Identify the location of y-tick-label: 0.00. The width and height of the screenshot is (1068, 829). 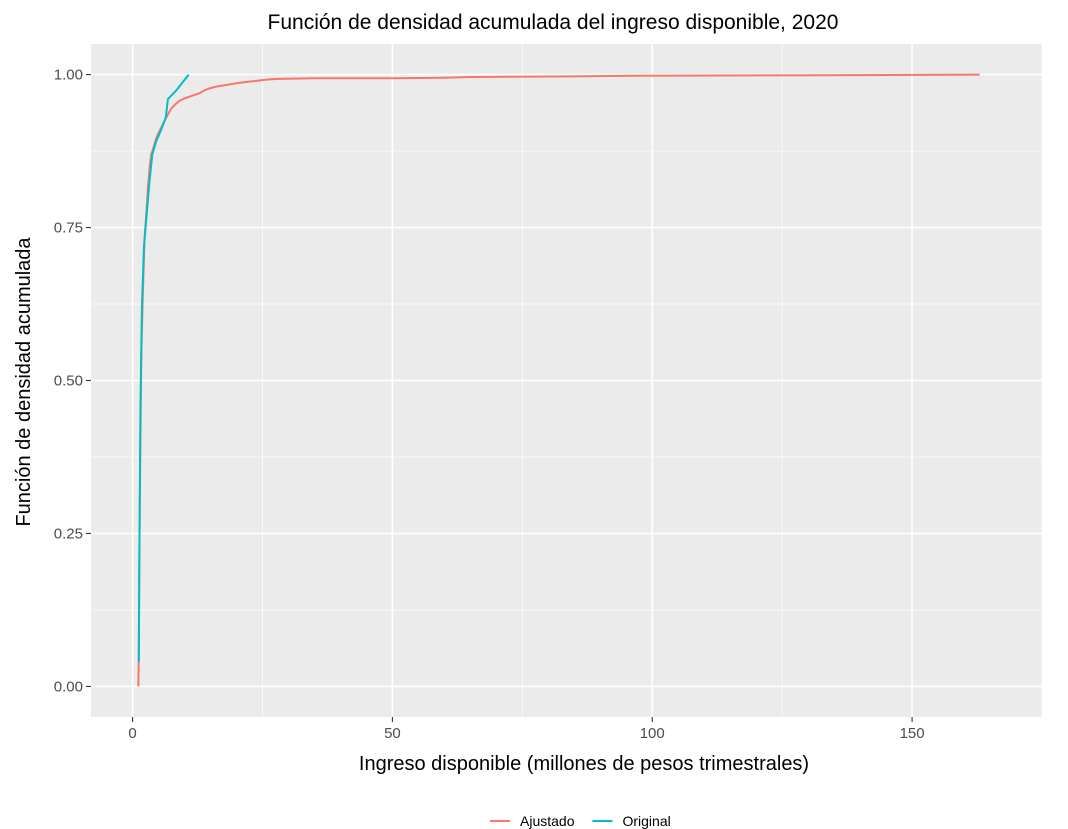
(68, 686).